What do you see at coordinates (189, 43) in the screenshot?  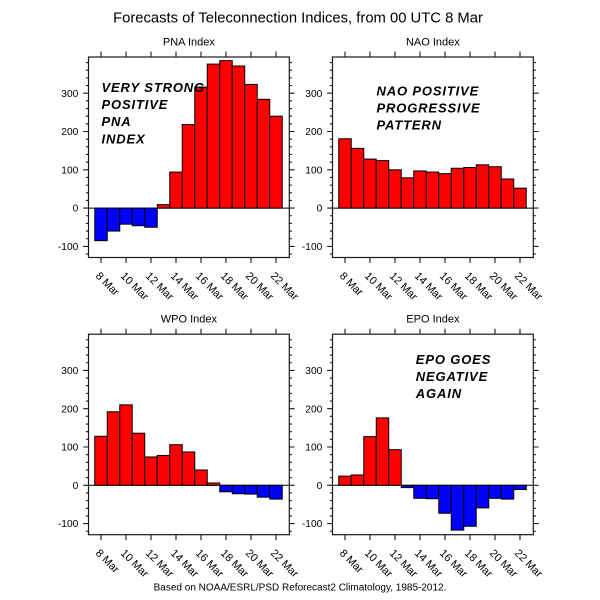 I see `svg-text: PNA Index` at bounding box center [189, 43].